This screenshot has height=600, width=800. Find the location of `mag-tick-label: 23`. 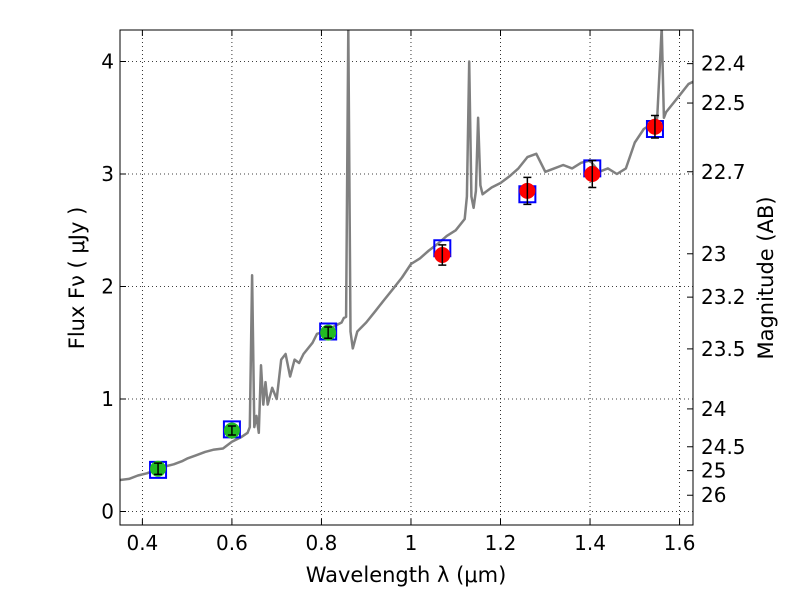

mag-tick-label: 23 is located at coordinates (713, 254).